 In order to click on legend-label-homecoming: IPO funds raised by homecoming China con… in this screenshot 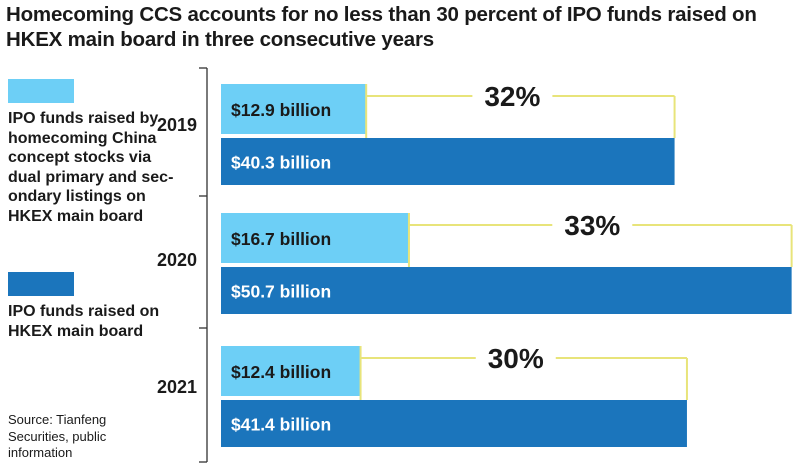, I will do `click(91, 167)`.